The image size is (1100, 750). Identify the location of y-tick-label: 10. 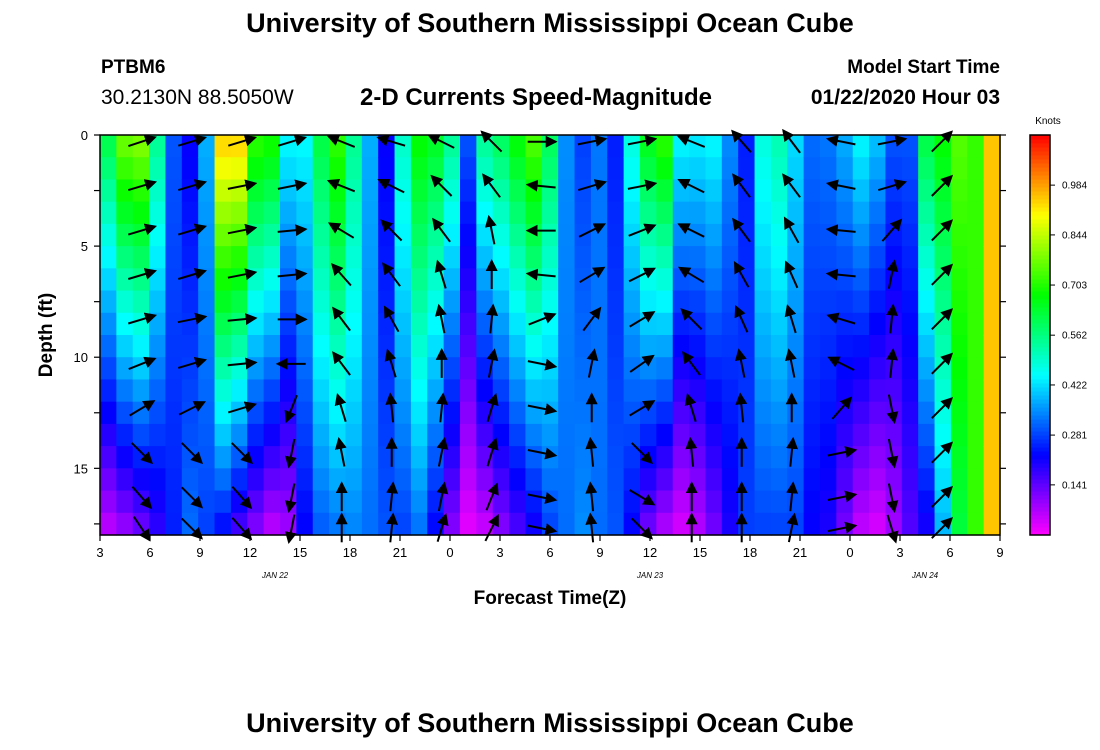
(81, 357).